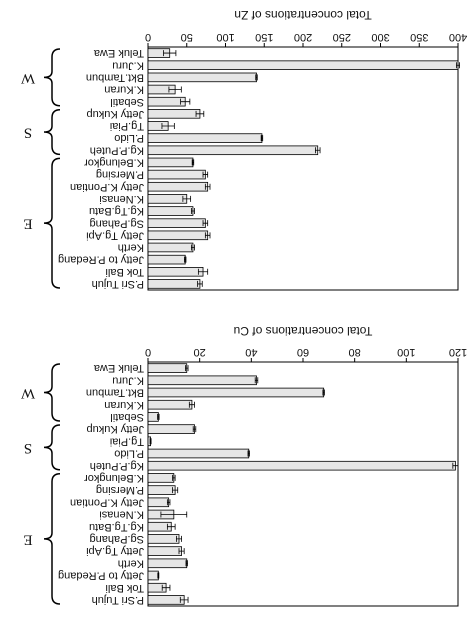 The height and width of the screenshot is (625, 474). I want to click on chart-title: Total concentrations of Zn, so click(302, 15).